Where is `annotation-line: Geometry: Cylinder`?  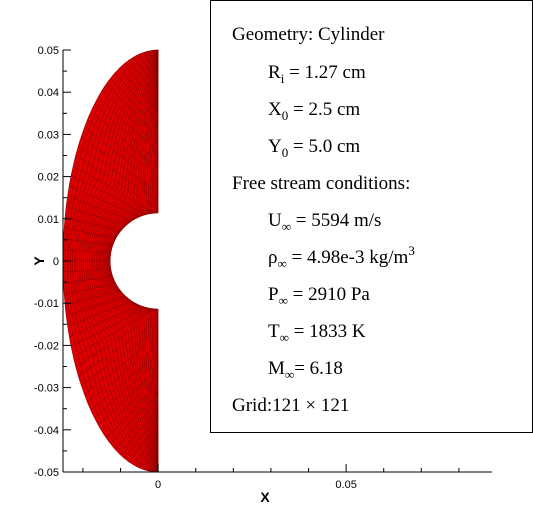
annotation-line: Geometry: Cylinder is located at coordinates (308, 34).